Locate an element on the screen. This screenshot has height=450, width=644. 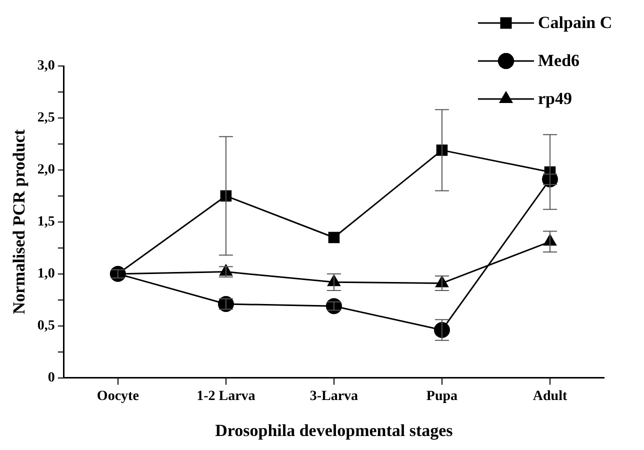
y-tick-label: 1,5 is located at coordinates (46, 222).